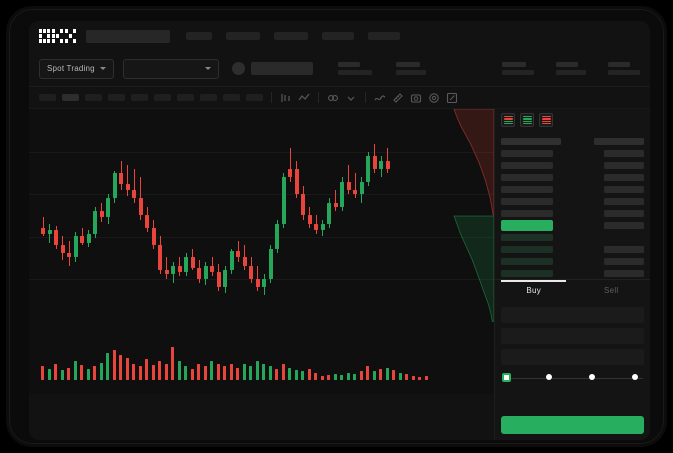 The width and height of the screenshot is (673, 453). Describe the element at coordinates (58, 36) in the screenshot. I see `okx-logo` at that location.